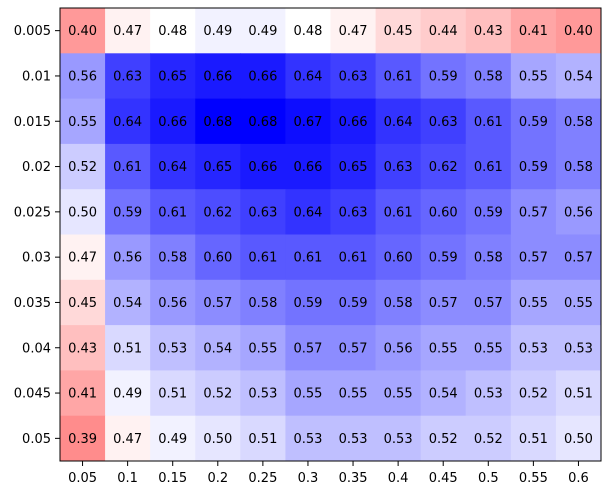 This screenshot has width=612, height=495. I want to click on x-tick-label: 0.3, so click(308, 478).